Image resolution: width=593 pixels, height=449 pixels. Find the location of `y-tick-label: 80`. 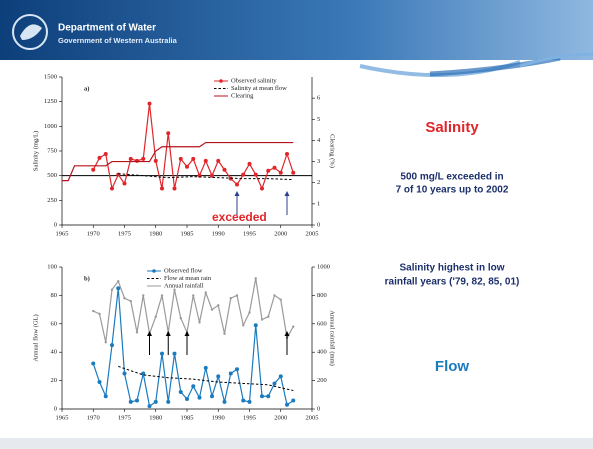

y-tick-label: 80 is located at coordinates (54, 295).